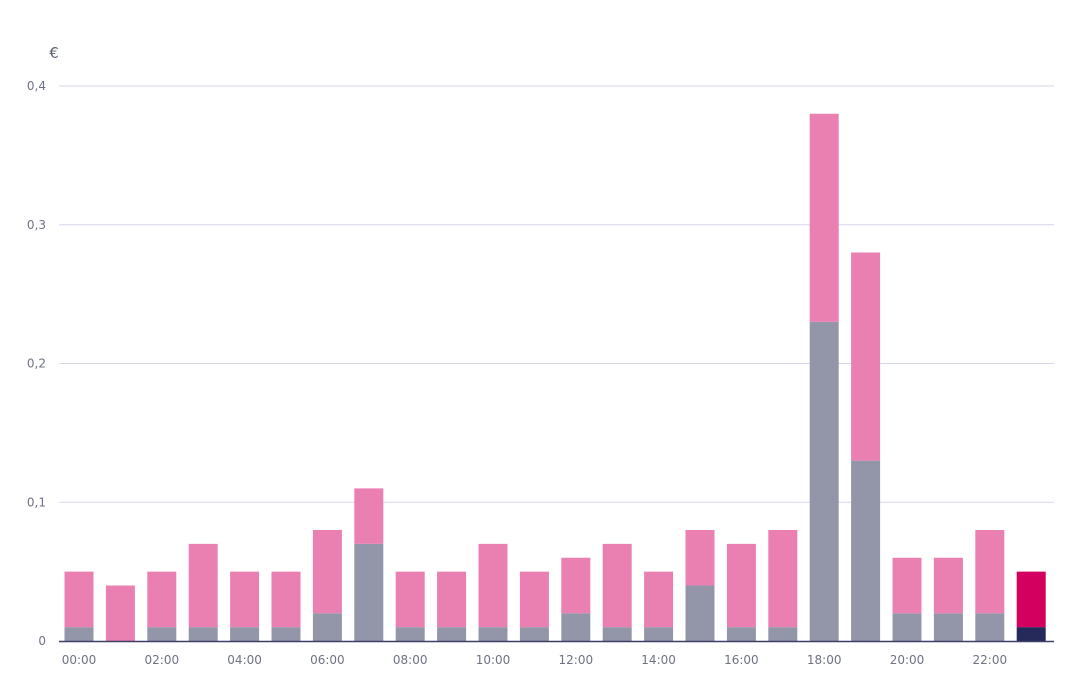 The width and height of the screenshot is (1068, 680). I want to click on x-tick-label: 14:00, so click(658, 660).